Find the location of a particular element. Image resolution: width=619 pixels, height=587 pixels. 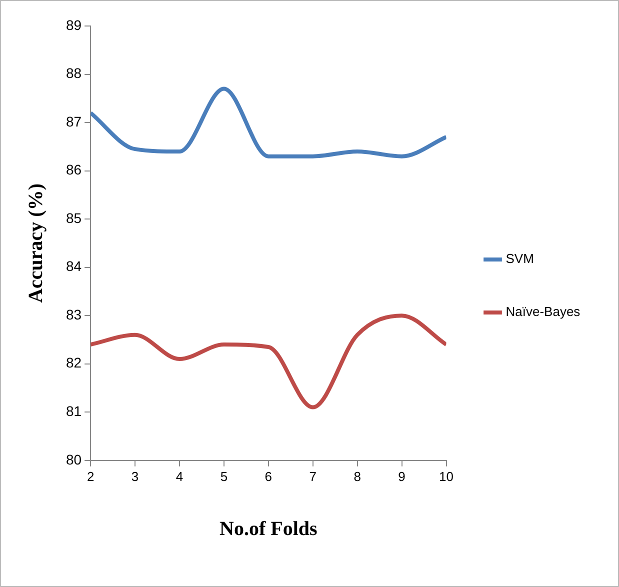

x-tick-label: 8 is located at coordinates (357, 476).